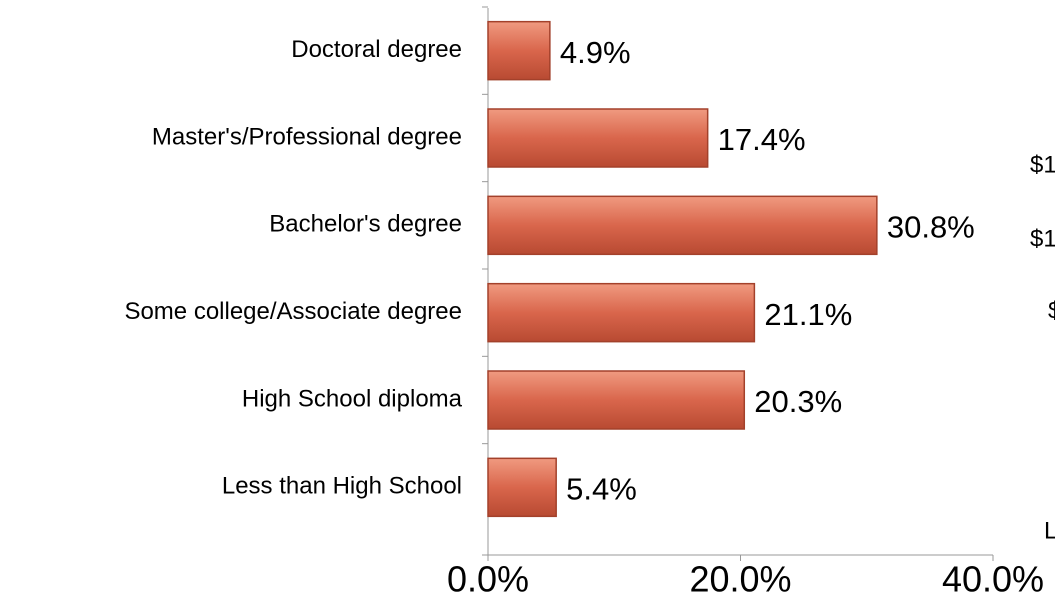 The width and height of the screenshot is (1055, 599). I want to click on y-tick-label: Doctoral degree, so click(376, 49).